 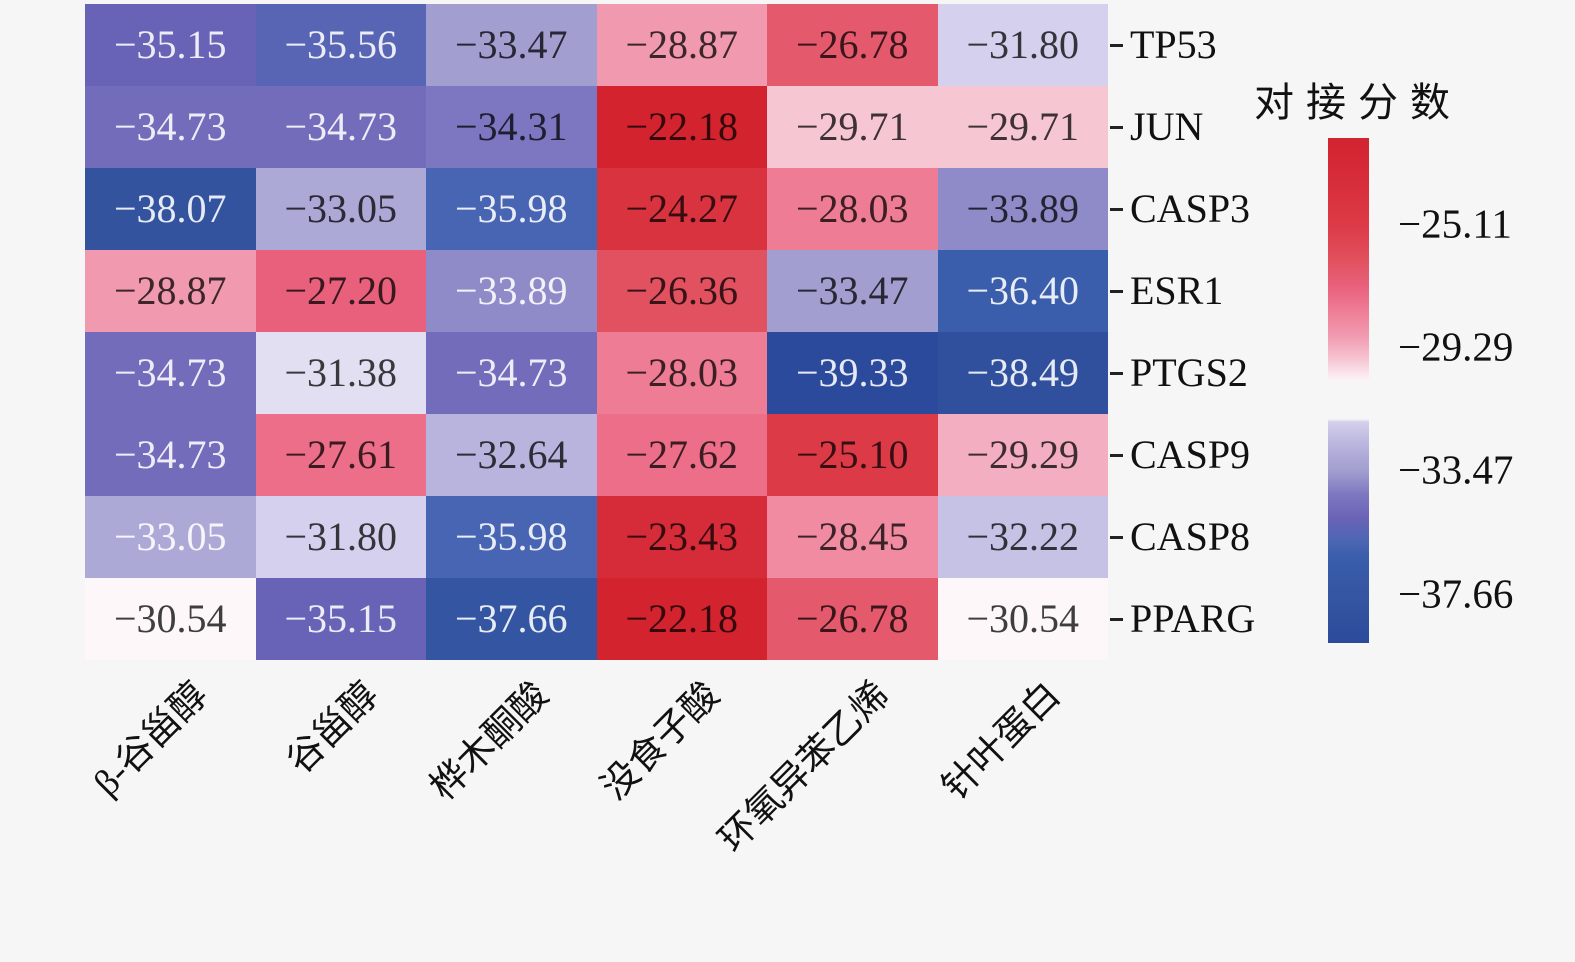 I want to click on heatmap-cell: −38.49, so click(x=1022, y=373).